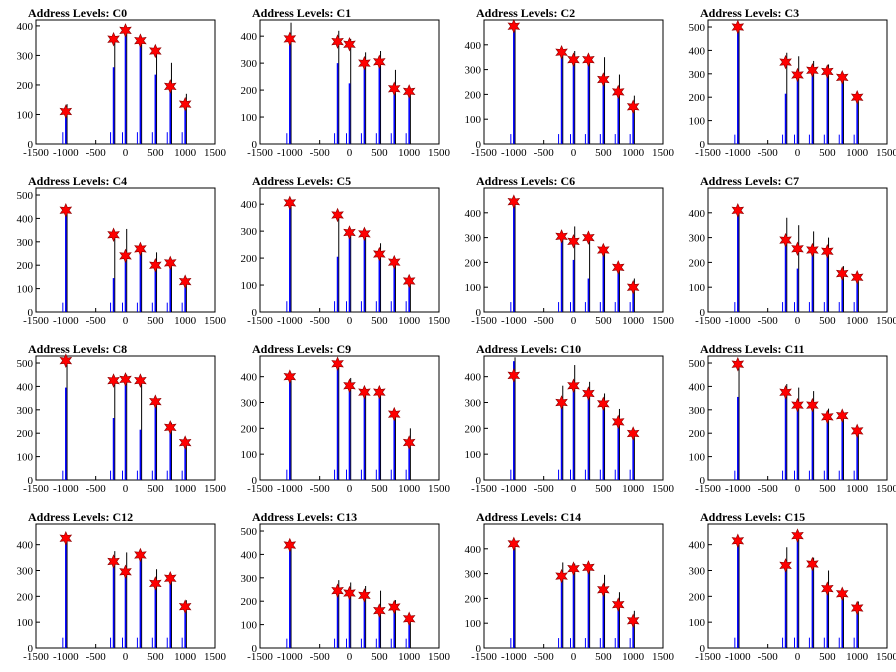 The height and width of the screenshot is (672, 896). What do you see at coordinates (302, 181) in the screenshot?
I see `chart-title: Address Levels: C5` at bounding box center [302, 181].